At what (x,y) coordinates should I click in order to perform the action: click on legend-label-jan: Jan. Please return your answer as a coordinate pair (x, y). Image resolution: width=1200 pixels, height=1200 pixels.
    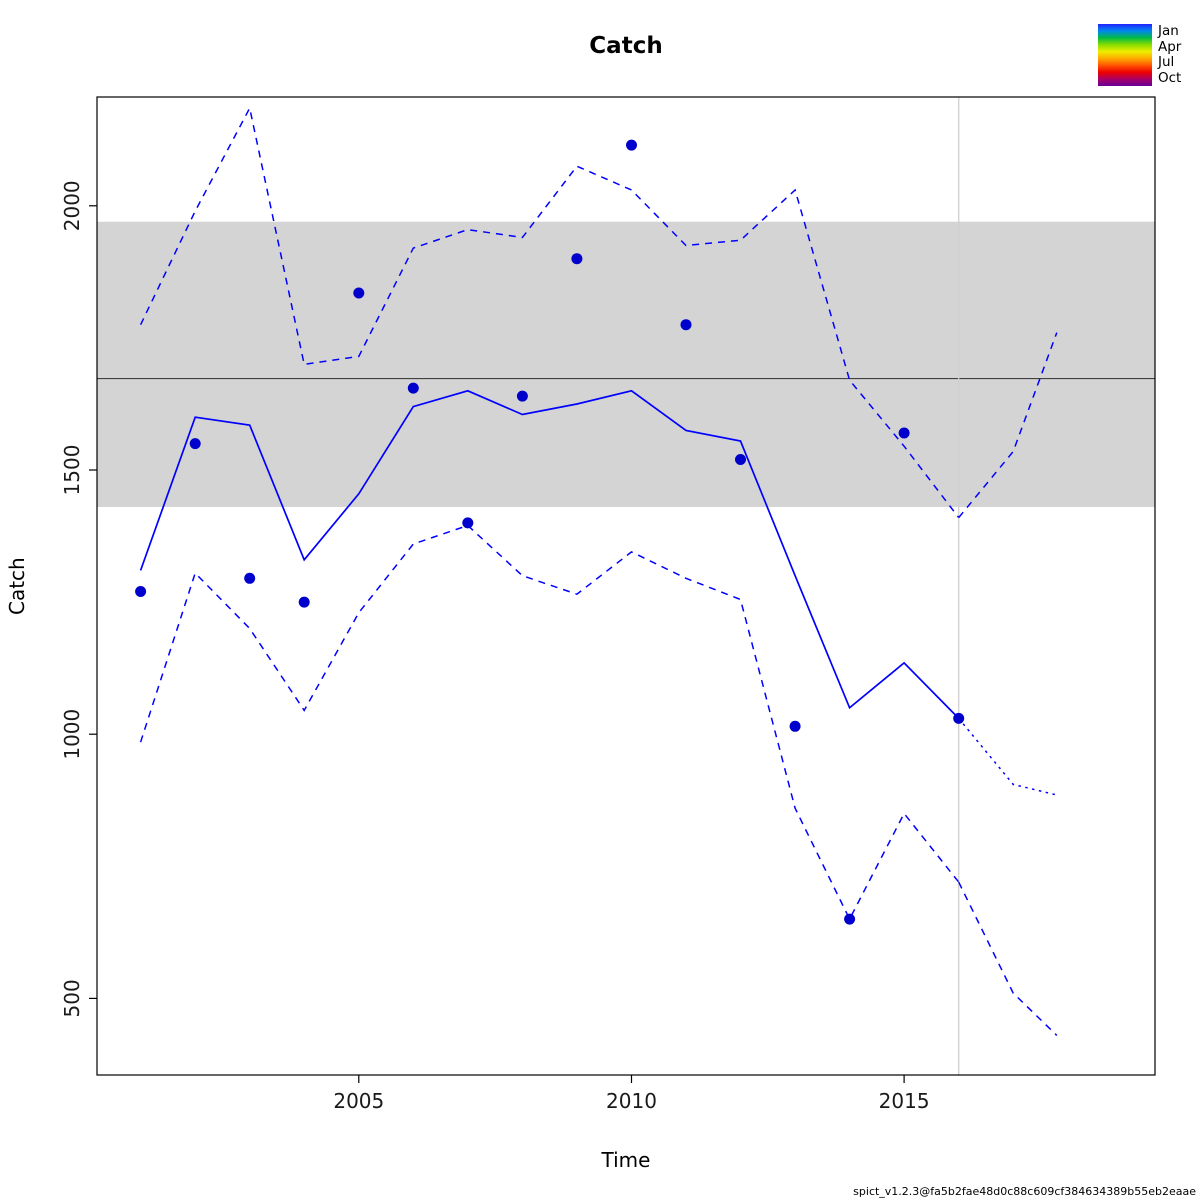
    Looking at the image, I should click on (1168, 31).